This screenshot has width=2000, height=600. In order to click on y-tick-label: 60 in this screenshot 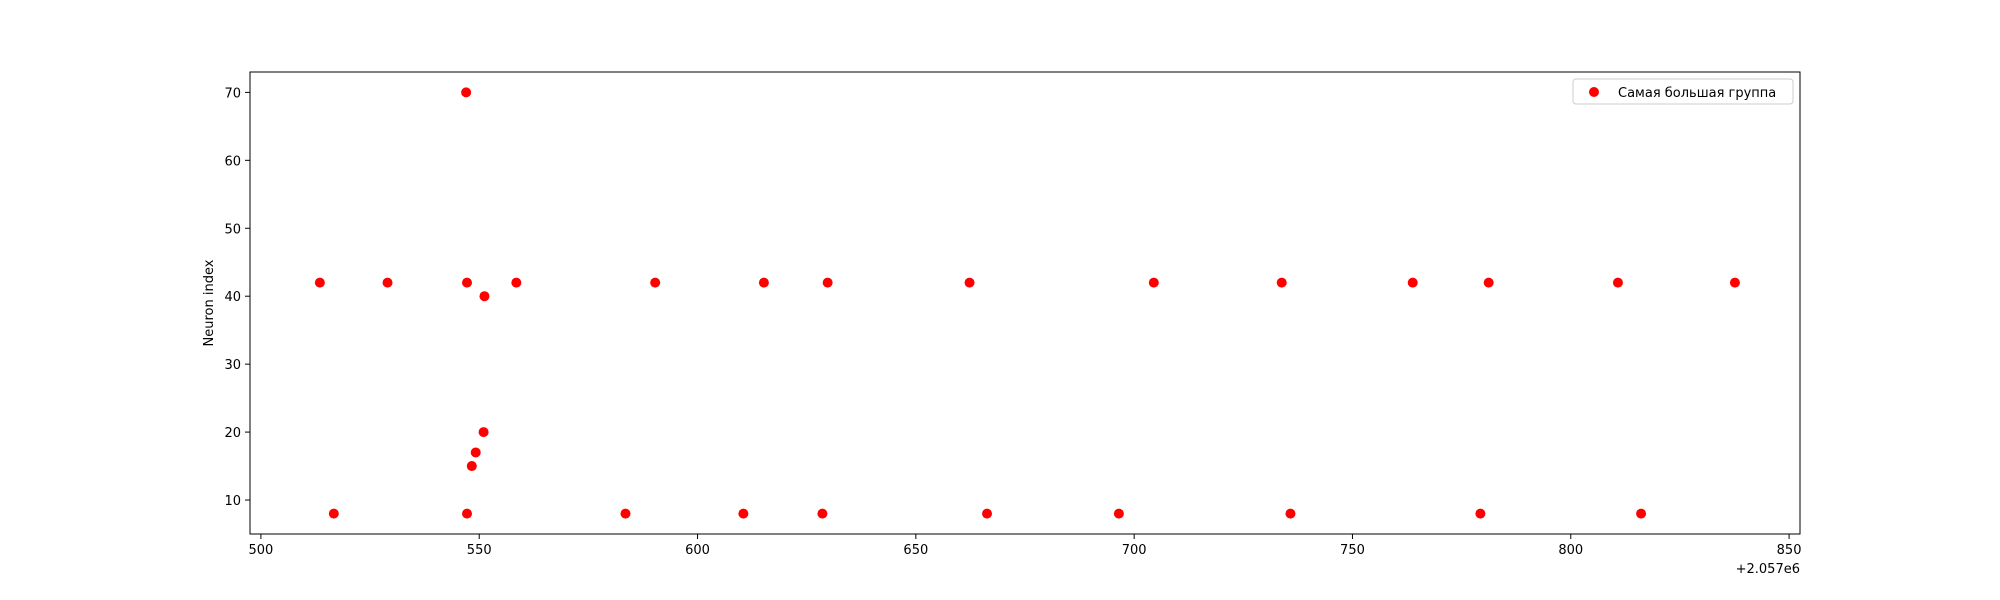, I will do `click(232, 161)`.